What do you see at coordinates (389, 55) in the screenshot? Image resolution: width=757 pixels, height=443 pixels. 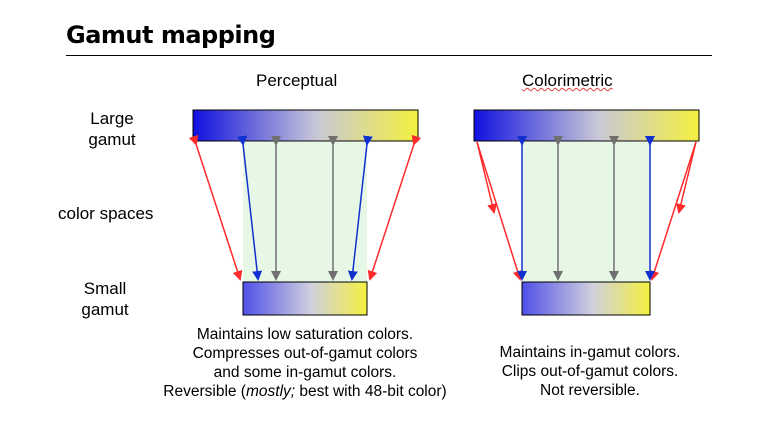 I see `title-divider` at bounding box center [389, 55].